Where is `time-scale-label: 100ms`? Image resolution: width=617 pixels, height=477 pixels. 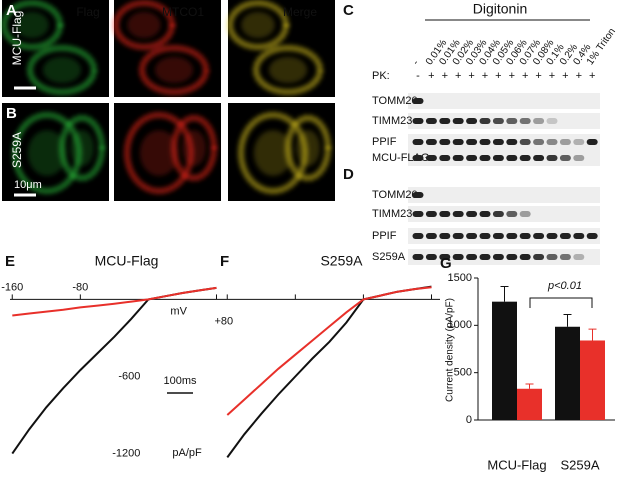 time-scale-label: 100ms is located at coordinates (180, 381).